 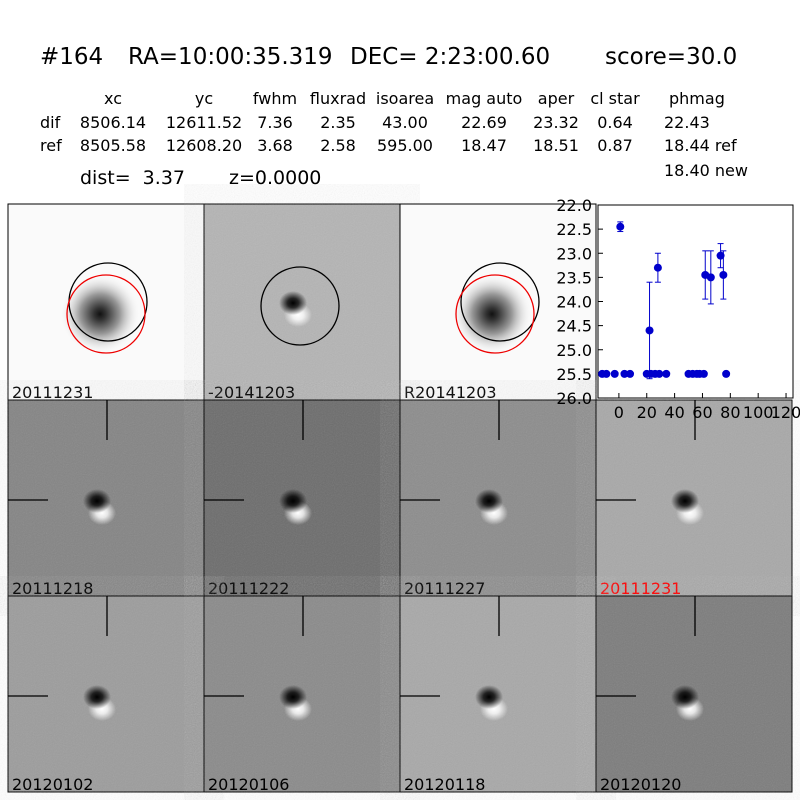 I want to click on stamp-label: 20111218, so click(x=52, y=588).